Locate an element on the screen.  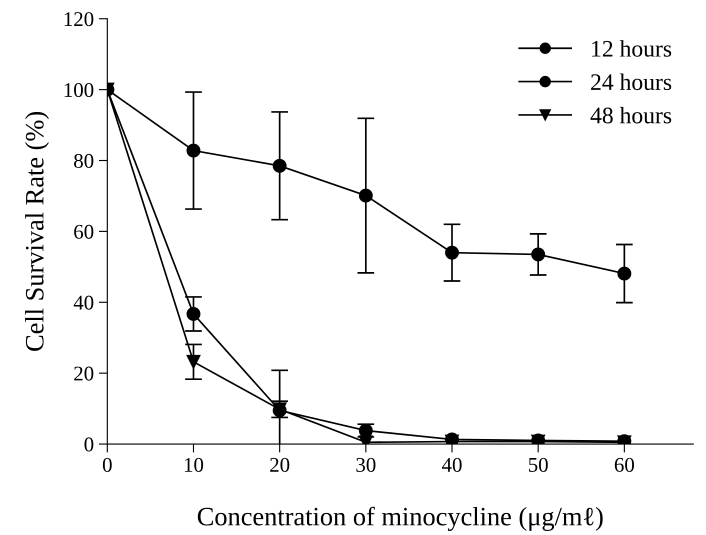
y-tick-label: 80 is located at coordinates (84, 161).